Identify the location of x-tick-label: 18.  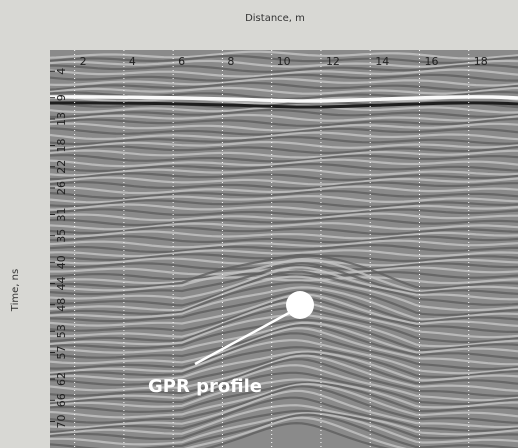
(481, 61).